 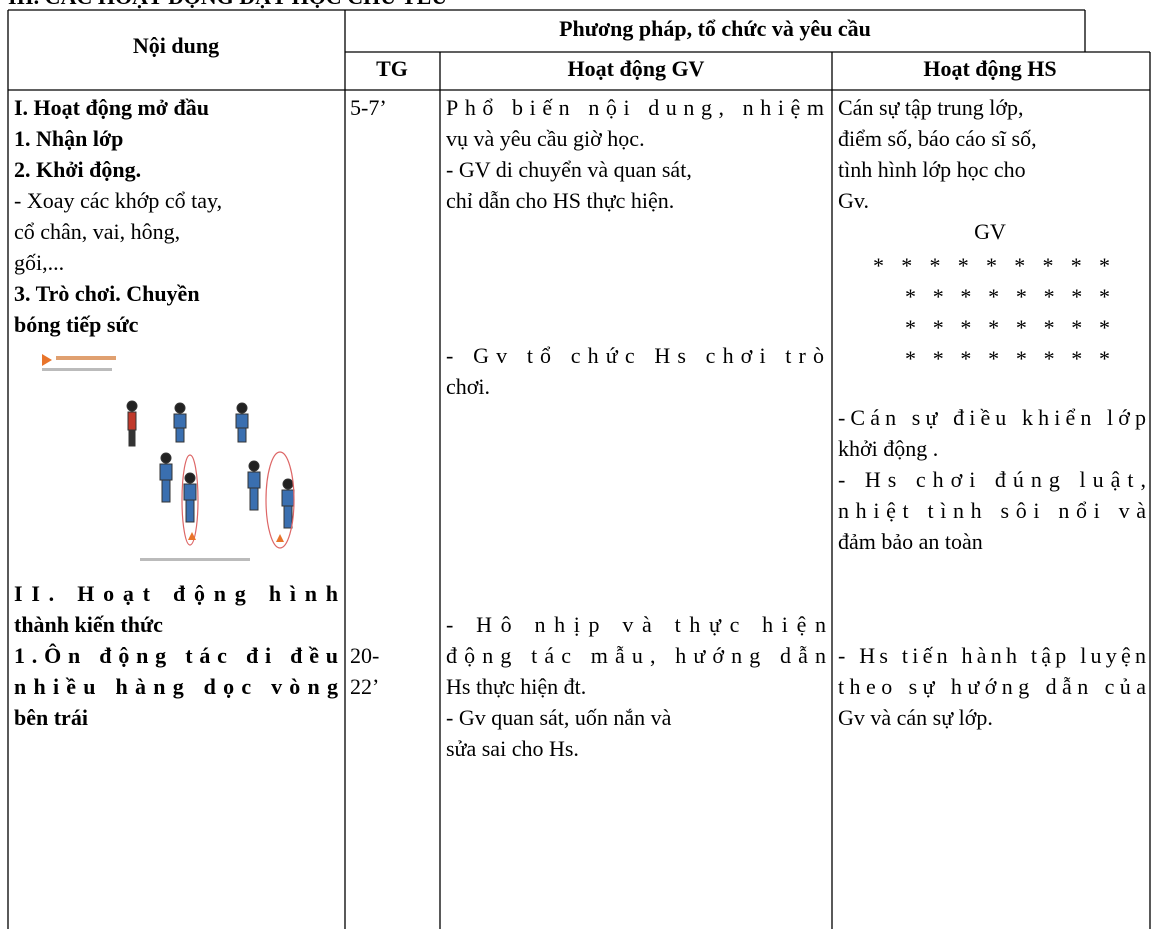 I want to click on student-line: - Hs chơi đúng luật,, so click(x=992, y=479).